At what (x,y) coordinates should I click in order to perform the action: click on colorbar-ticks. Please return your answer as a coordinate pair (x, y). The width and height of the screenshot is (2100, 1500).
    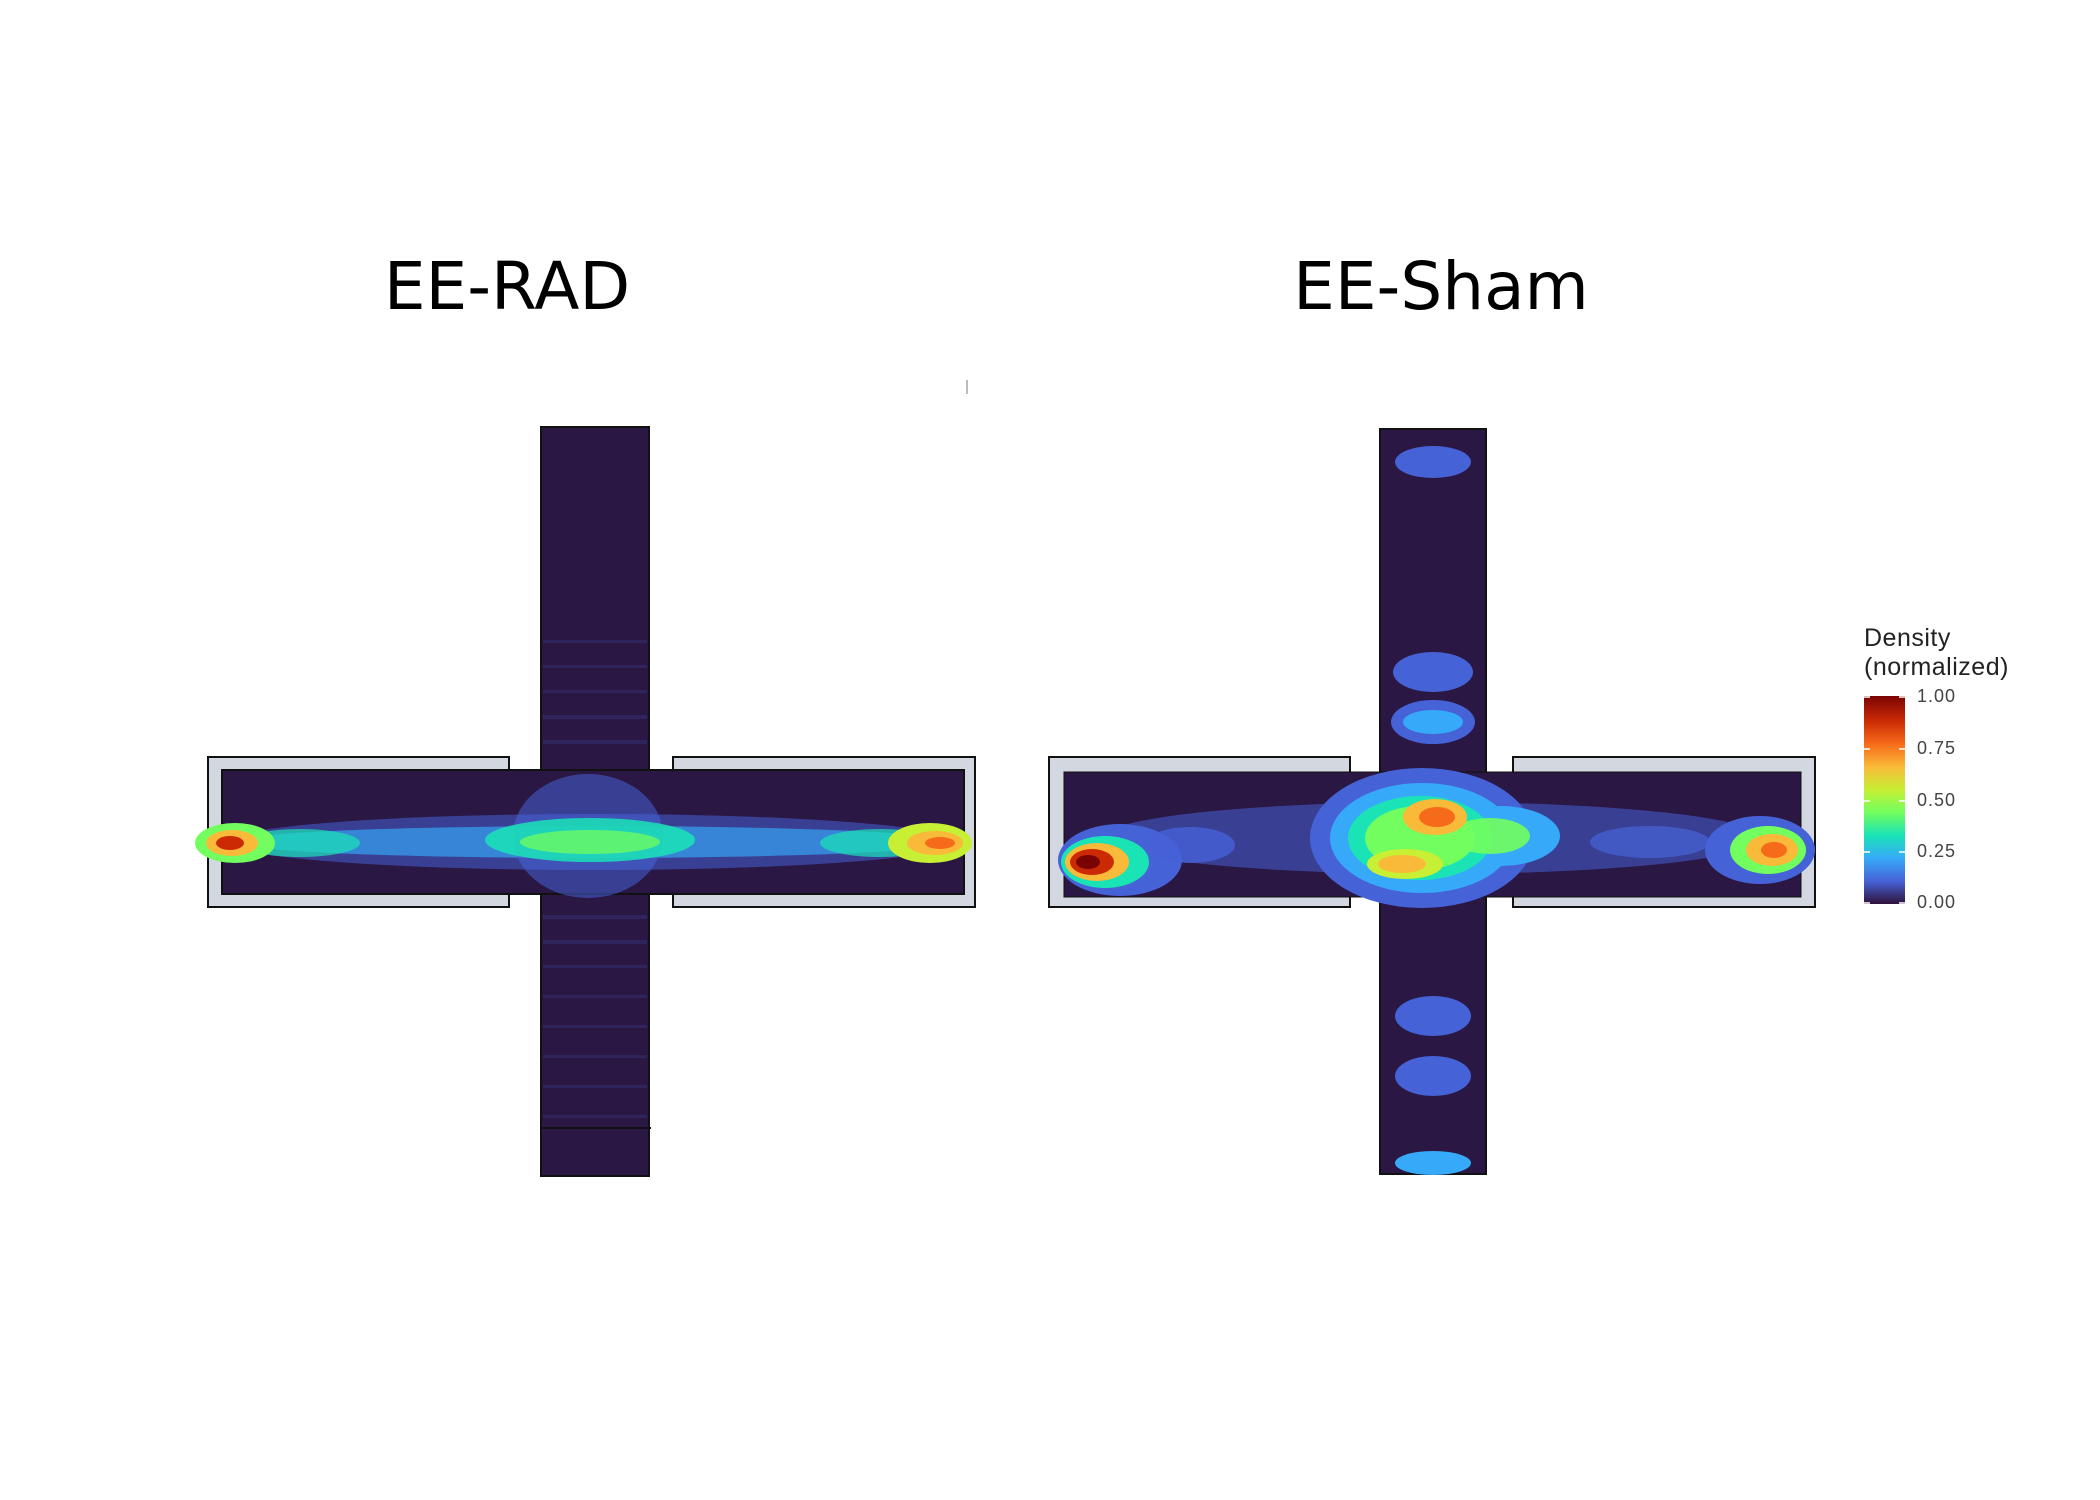
    Looking at the image, I should click on (1884, 800).